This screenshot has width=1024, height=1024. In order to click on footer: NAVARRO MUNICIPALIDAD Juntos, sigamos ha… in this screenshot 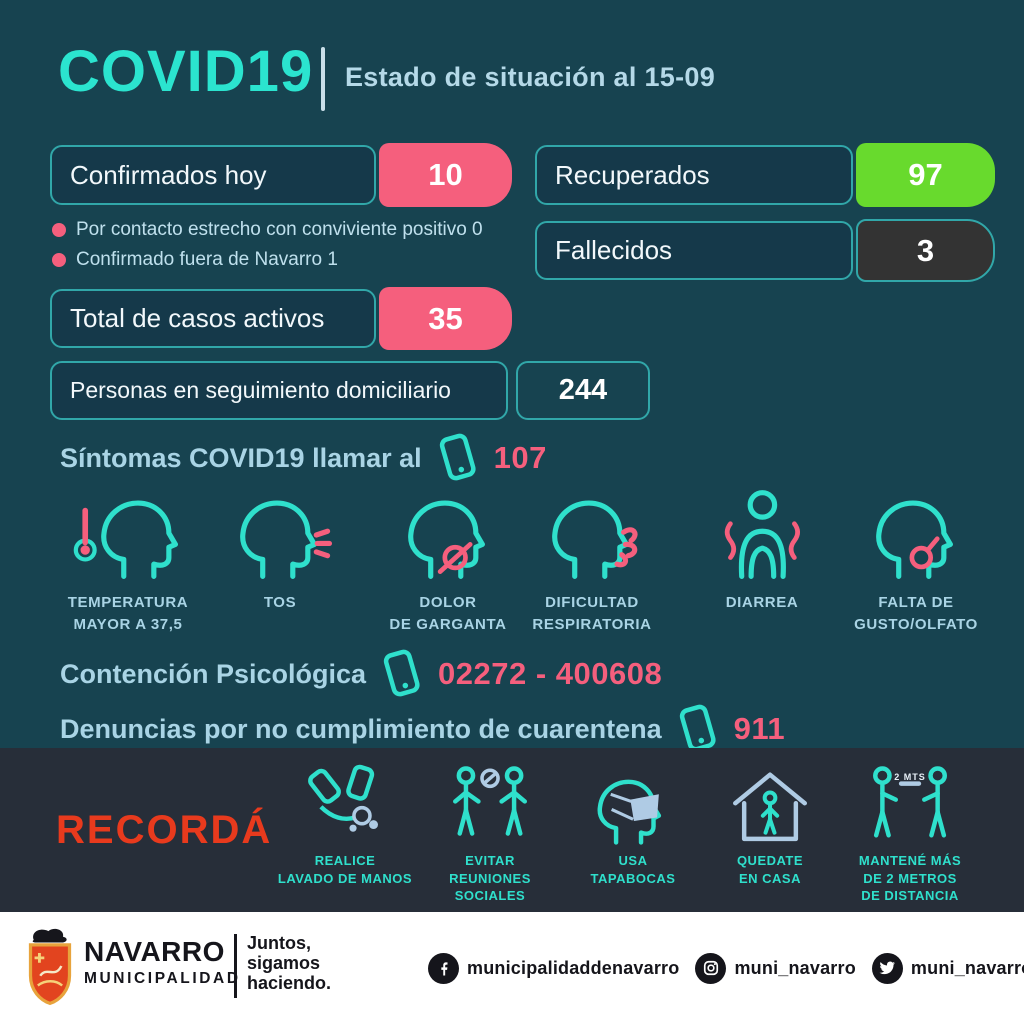, I will do `click(512, 968)`.